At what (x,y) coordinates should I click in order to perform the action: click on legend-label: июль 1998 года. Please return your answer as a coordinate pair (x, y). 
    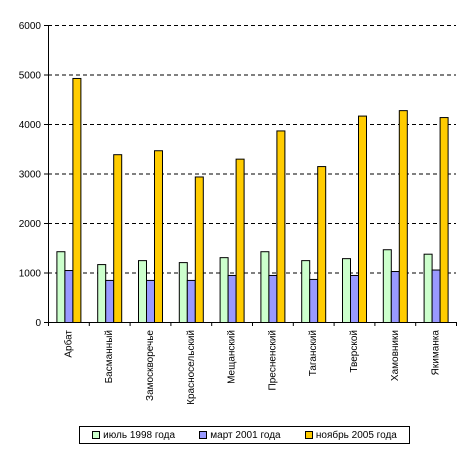
    Looking at the image, I should click on (139, 435).